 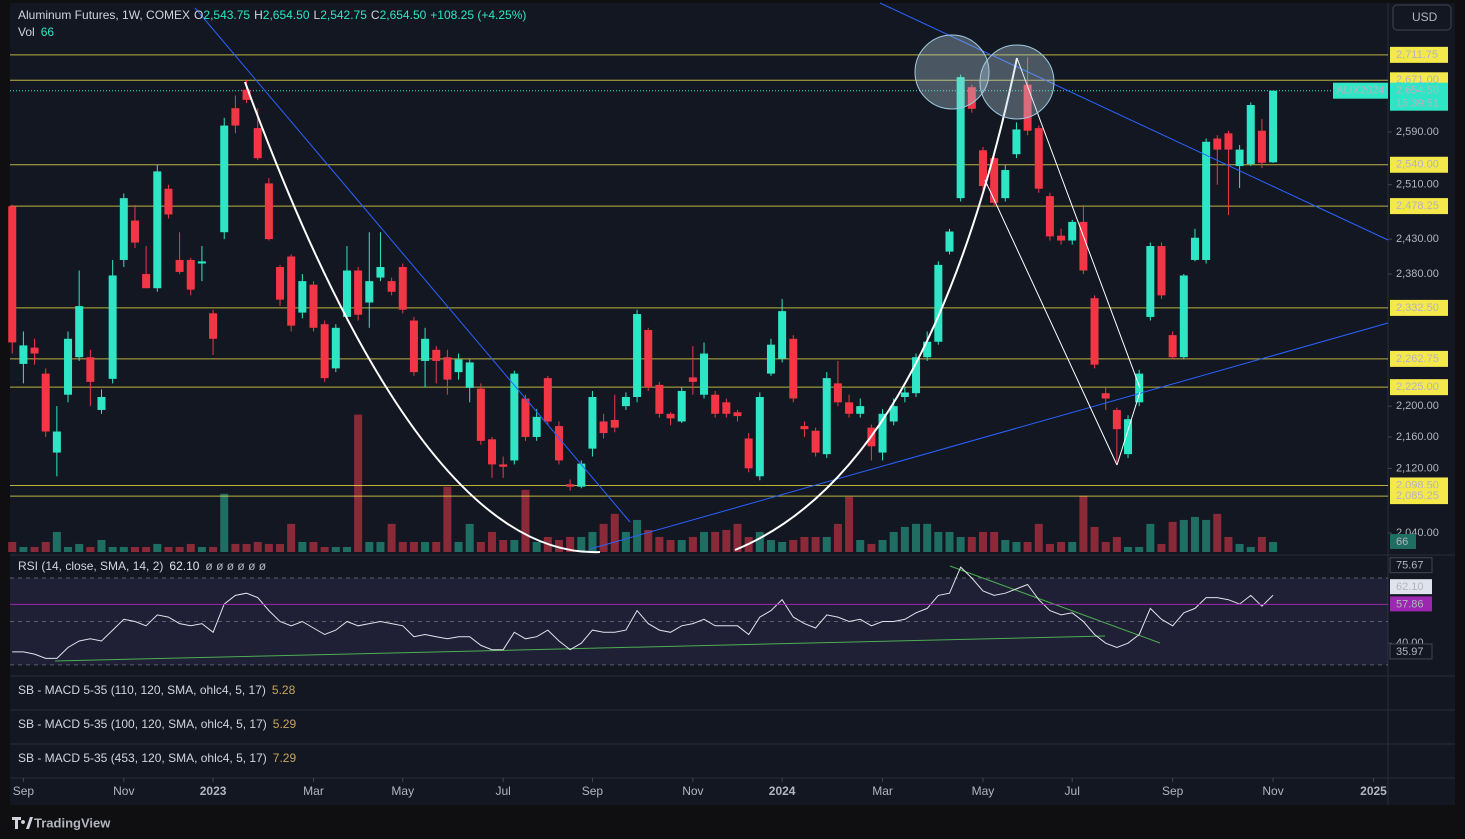 I want to click on y-tick-label: 2,160.00, so click(x=1417, y=437).